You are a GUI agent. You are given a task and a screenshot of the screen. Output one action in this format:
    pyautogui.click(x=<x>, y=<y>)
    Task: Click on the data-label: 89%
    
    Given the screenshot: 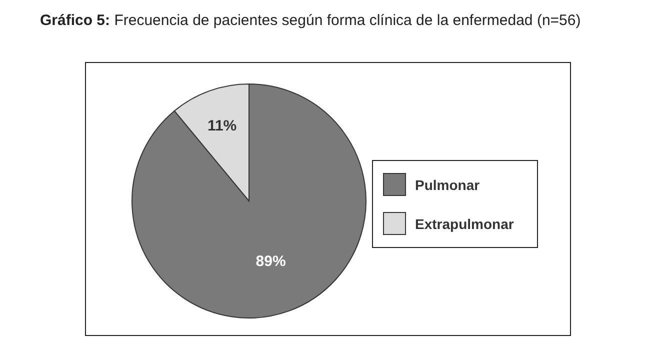 What is the action you would take?
    pyautogui.click(x=271, y=261)
    